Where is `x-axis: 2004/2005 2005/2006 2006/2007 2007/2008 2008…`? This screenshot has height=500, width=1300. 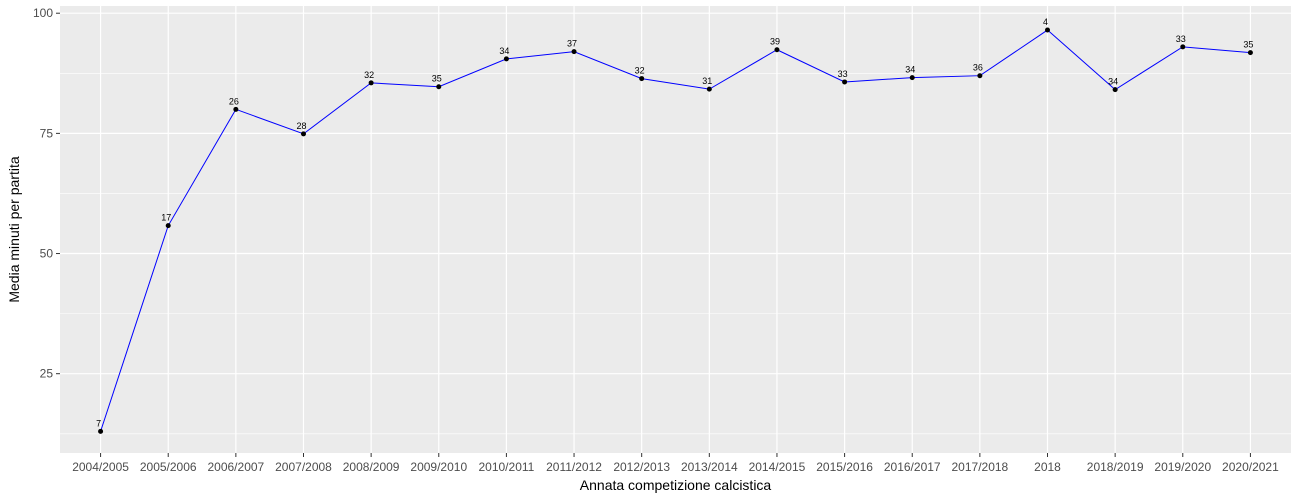
x-axis: 2004/2005 2005/2006 2006/2007 2007/2008 2008… is located at coordinates (675, 463).